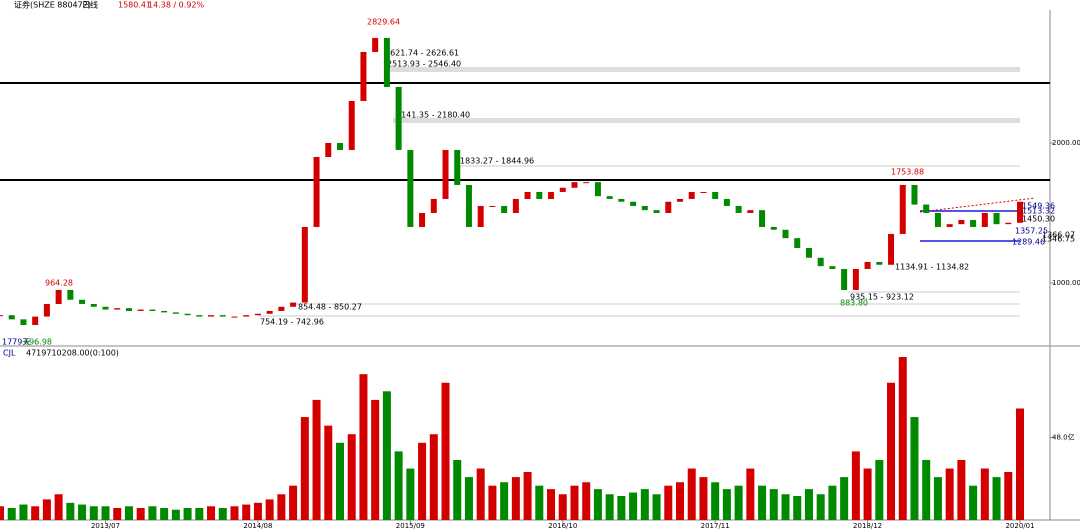 Image resolution: width=1080 pixels, height=531 pixels. Describe the element at coordinates (1028, 242) in the screenshot. I see `level-label: 1289.46` at that location.